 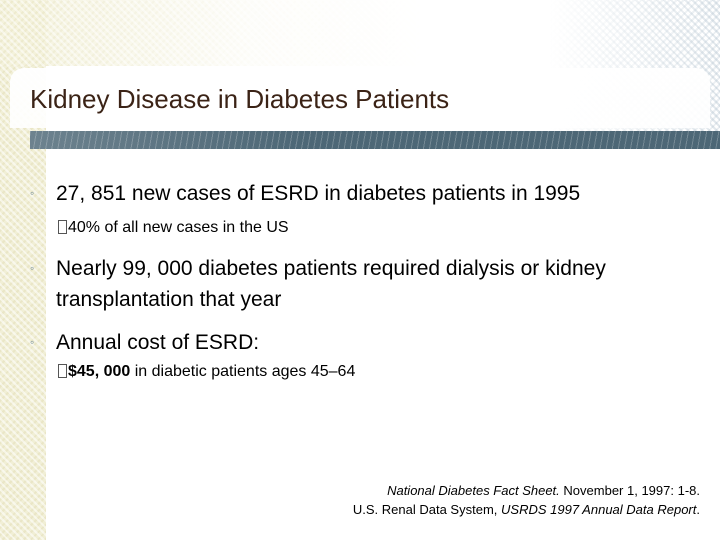 What do you see at coordinates (629, 490) in the screenshot?
I see `citation-detail-1: November 1, 1997: 1-8.` at bounding box center [629, 490].